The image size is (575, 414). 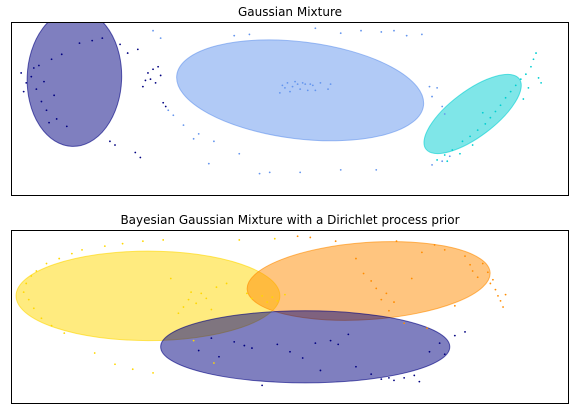 I want to click on chart-title: Gaussian Mixture, so click(x=290, y=12).